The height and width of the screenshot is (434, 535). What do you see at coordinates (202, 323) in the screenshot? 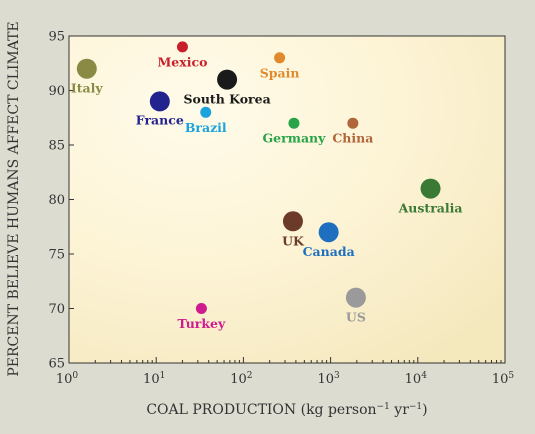
I see `label-turkey: Turkey` at bounding box center [202, 323].